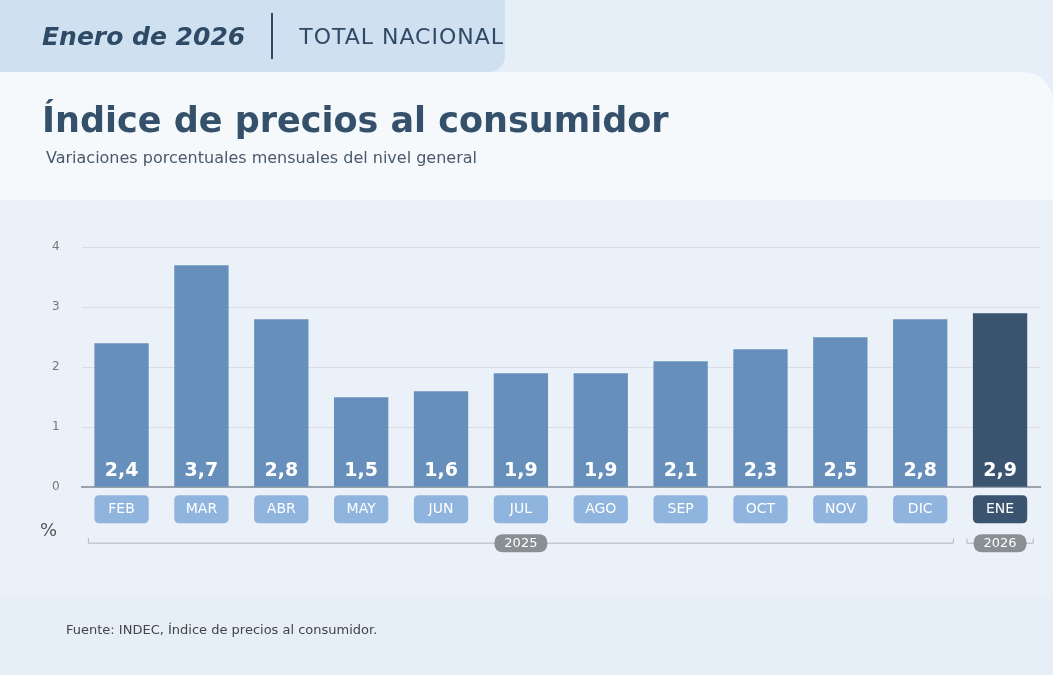 Image resolution: width=1053 pixels, height=675 pixels. I want to click on x-tick-label: MAR, so click(201, 508).